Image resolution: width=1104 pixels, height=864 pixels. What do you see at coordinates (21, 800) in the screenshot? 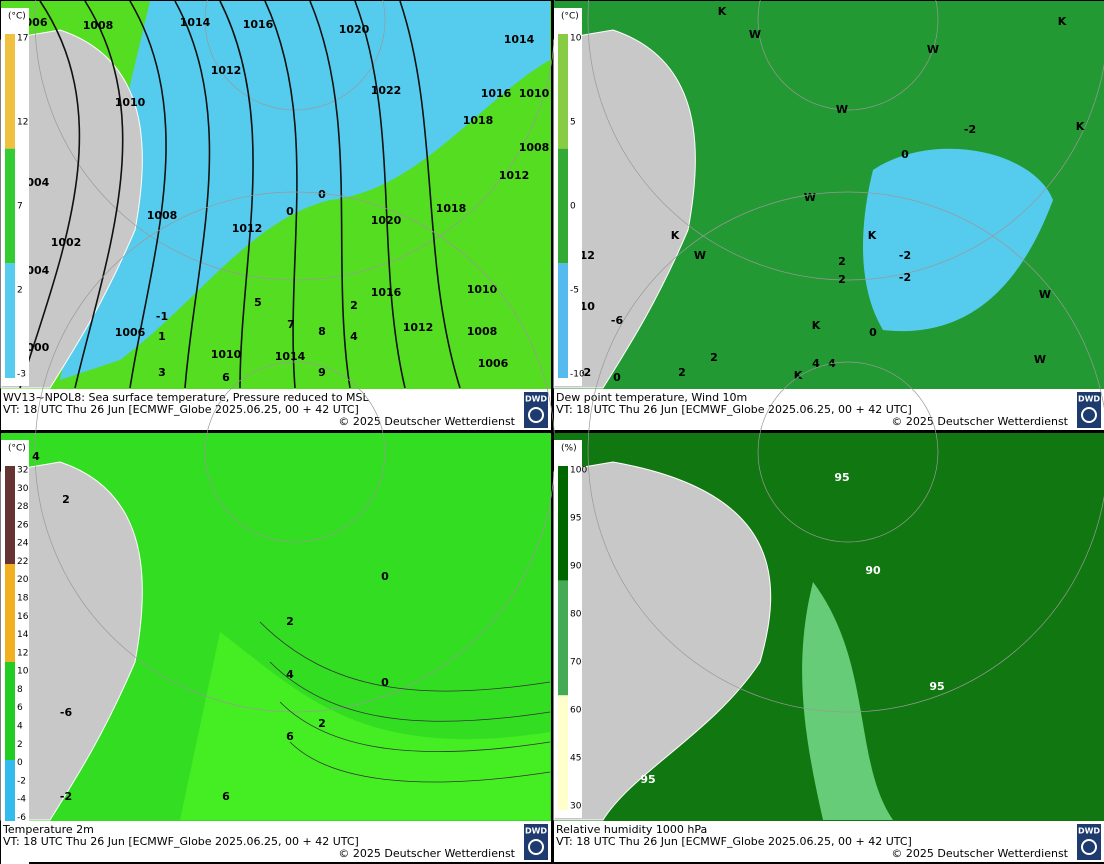
I see `legend-label: -4` at bounding box center [21, 800].